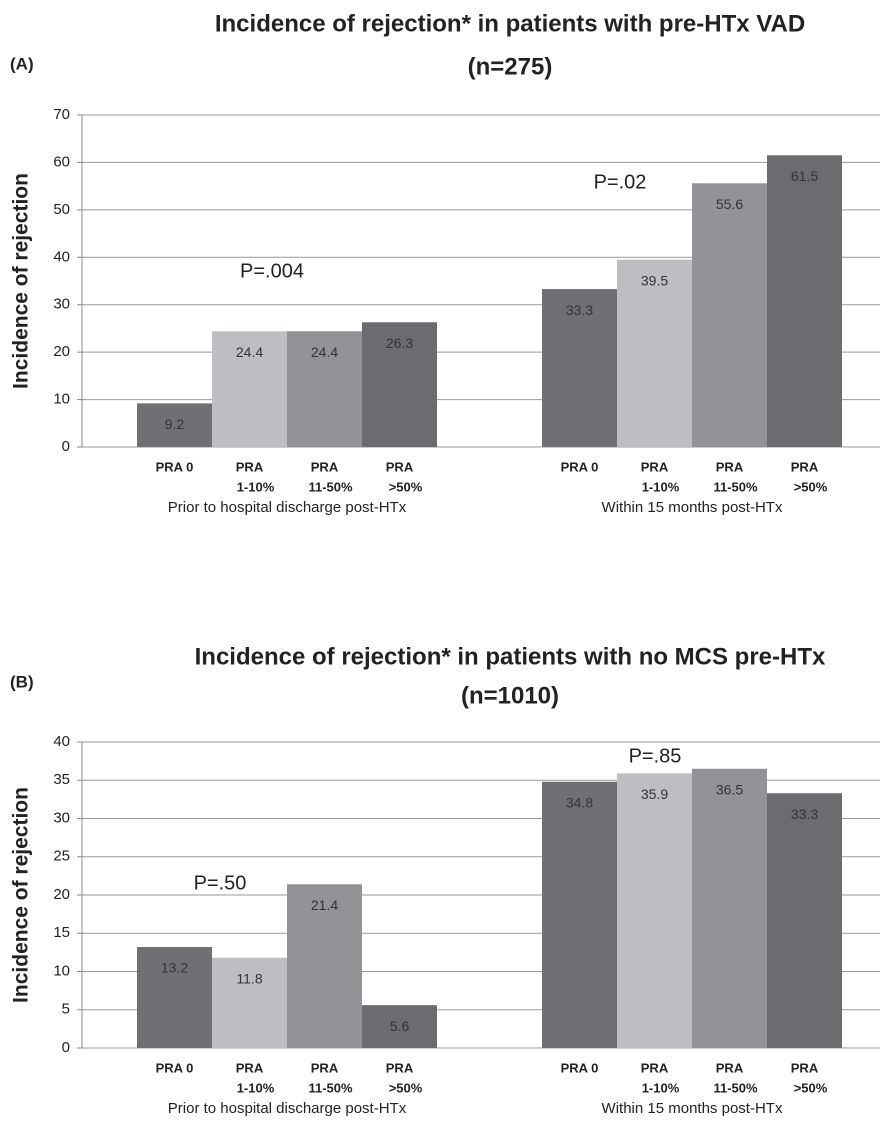 This screenshot has width=896, height=1130. Describe the element at coordinates (66, 1009) in the screenshot. I see `y-tick-label: 5` at that location.